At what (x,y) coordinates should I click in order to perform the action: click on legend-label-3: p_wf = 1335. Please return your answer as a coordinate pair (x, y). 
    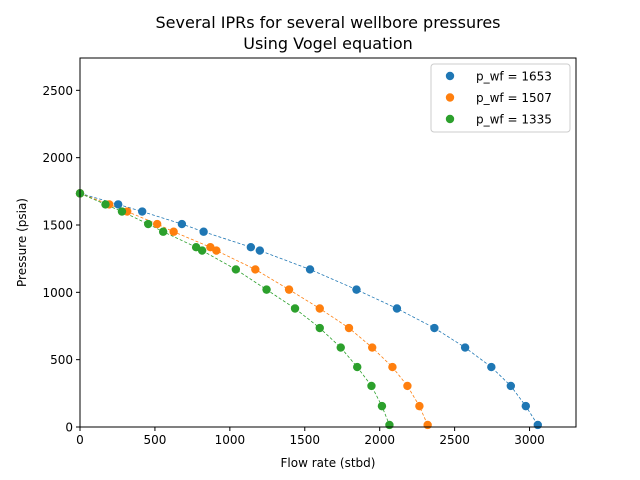
    Looking at the image, I should click on (514, 120).